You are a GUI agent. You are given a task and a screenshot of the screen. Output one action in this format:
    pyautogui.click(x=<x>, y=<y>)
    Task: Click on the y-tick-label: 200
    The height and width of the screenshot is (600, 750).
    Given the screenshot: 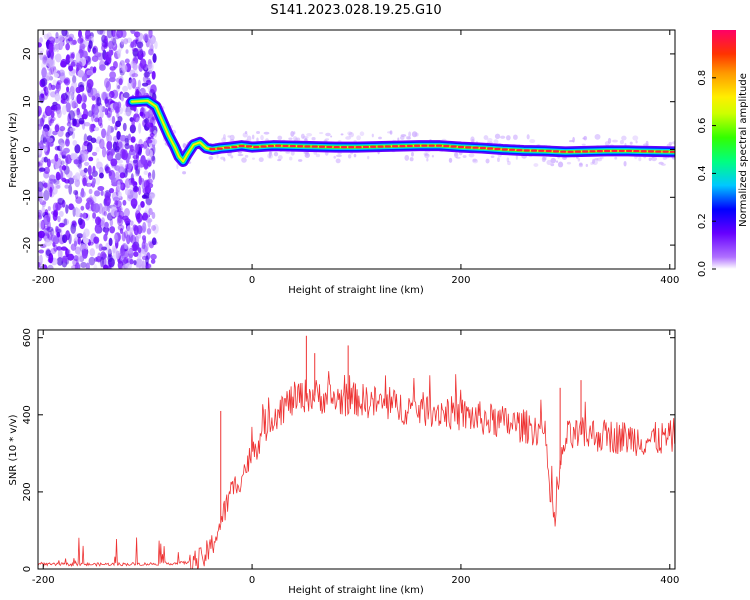 What is the action you would take?
    pyautogui.click(x=27, y=491)
    